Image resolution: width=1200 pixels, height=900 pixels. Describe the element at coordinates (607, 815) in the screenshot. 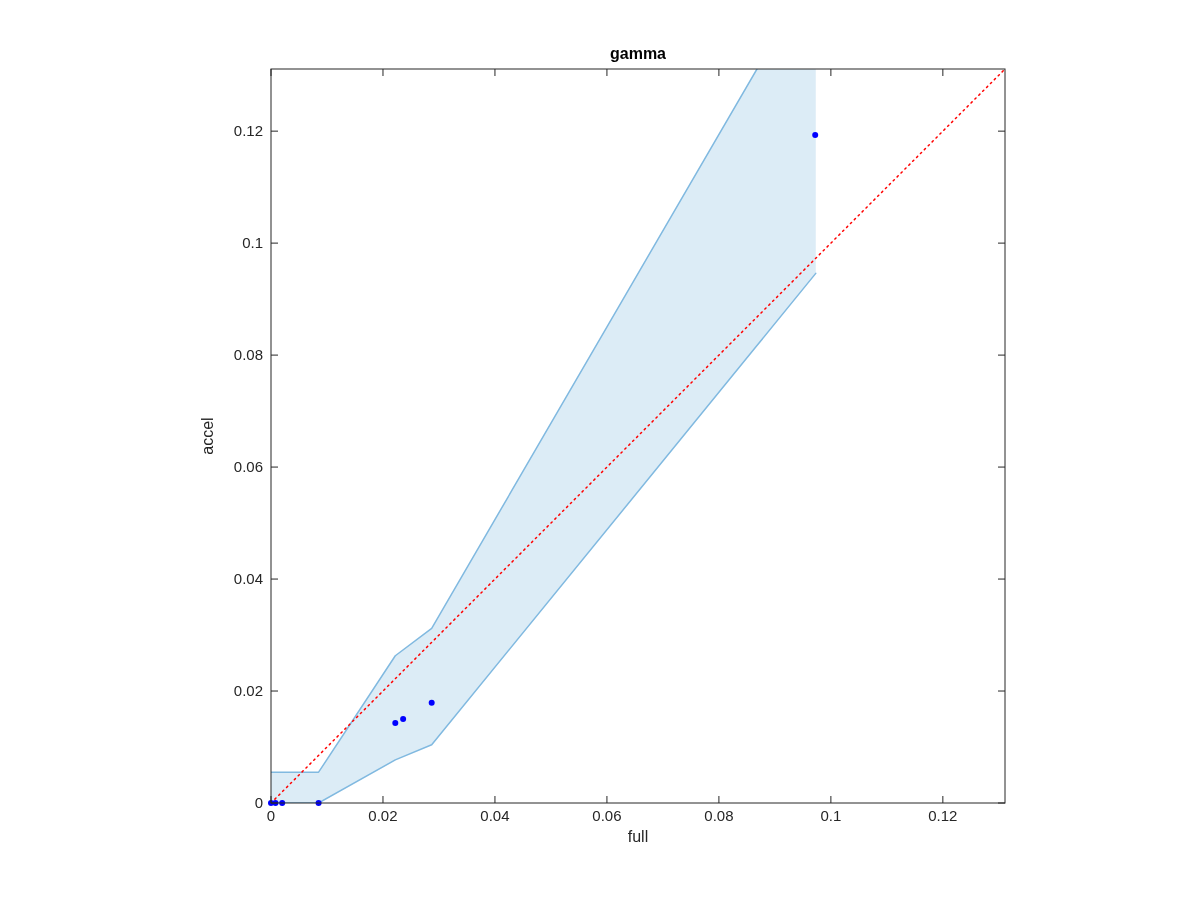

I see `x-tick-label: 0.06` at that location.